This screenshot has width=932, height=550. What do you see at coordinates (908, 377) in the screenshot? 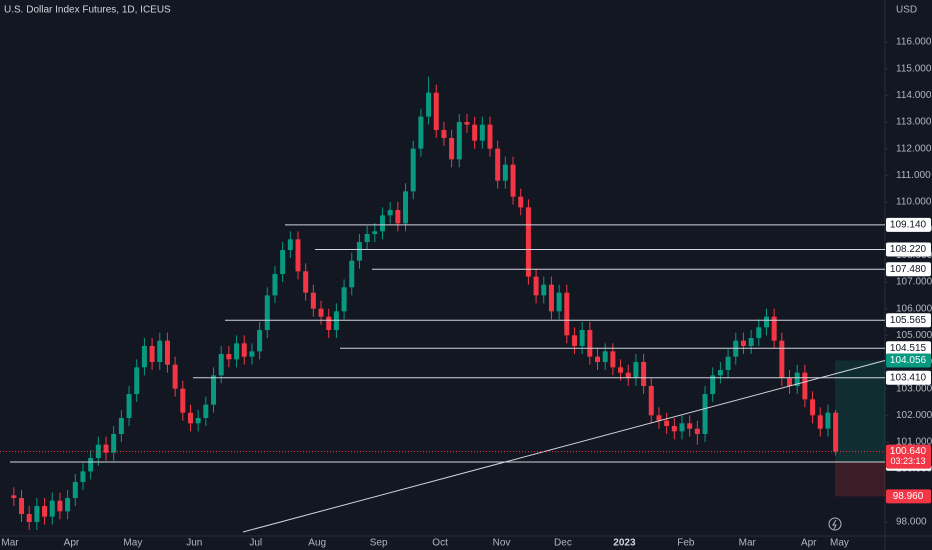
I see `level-label: 103.410` at bounding box center [908, 377].